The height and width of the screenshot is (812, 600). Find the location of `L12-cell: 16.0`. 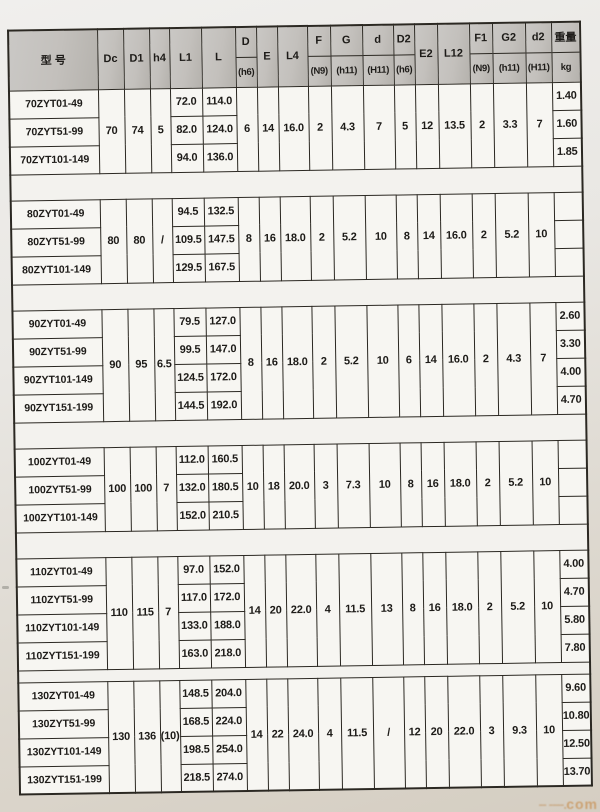

L12-cell: 16.0 is located at coordinates (456, 235).